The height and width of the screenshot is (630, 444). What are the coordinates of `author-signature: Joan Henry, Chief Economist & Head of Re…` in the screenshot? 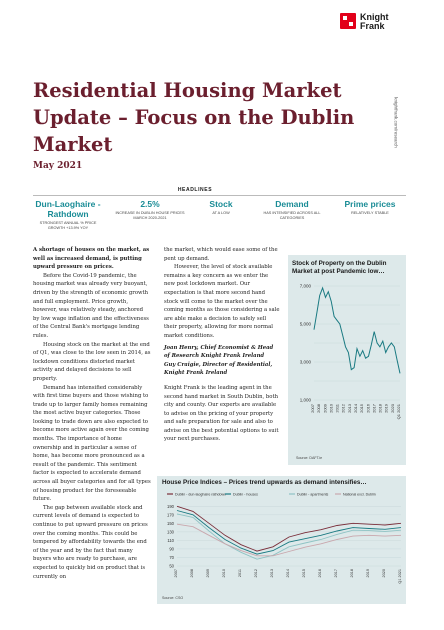 It's located at (219, 352).